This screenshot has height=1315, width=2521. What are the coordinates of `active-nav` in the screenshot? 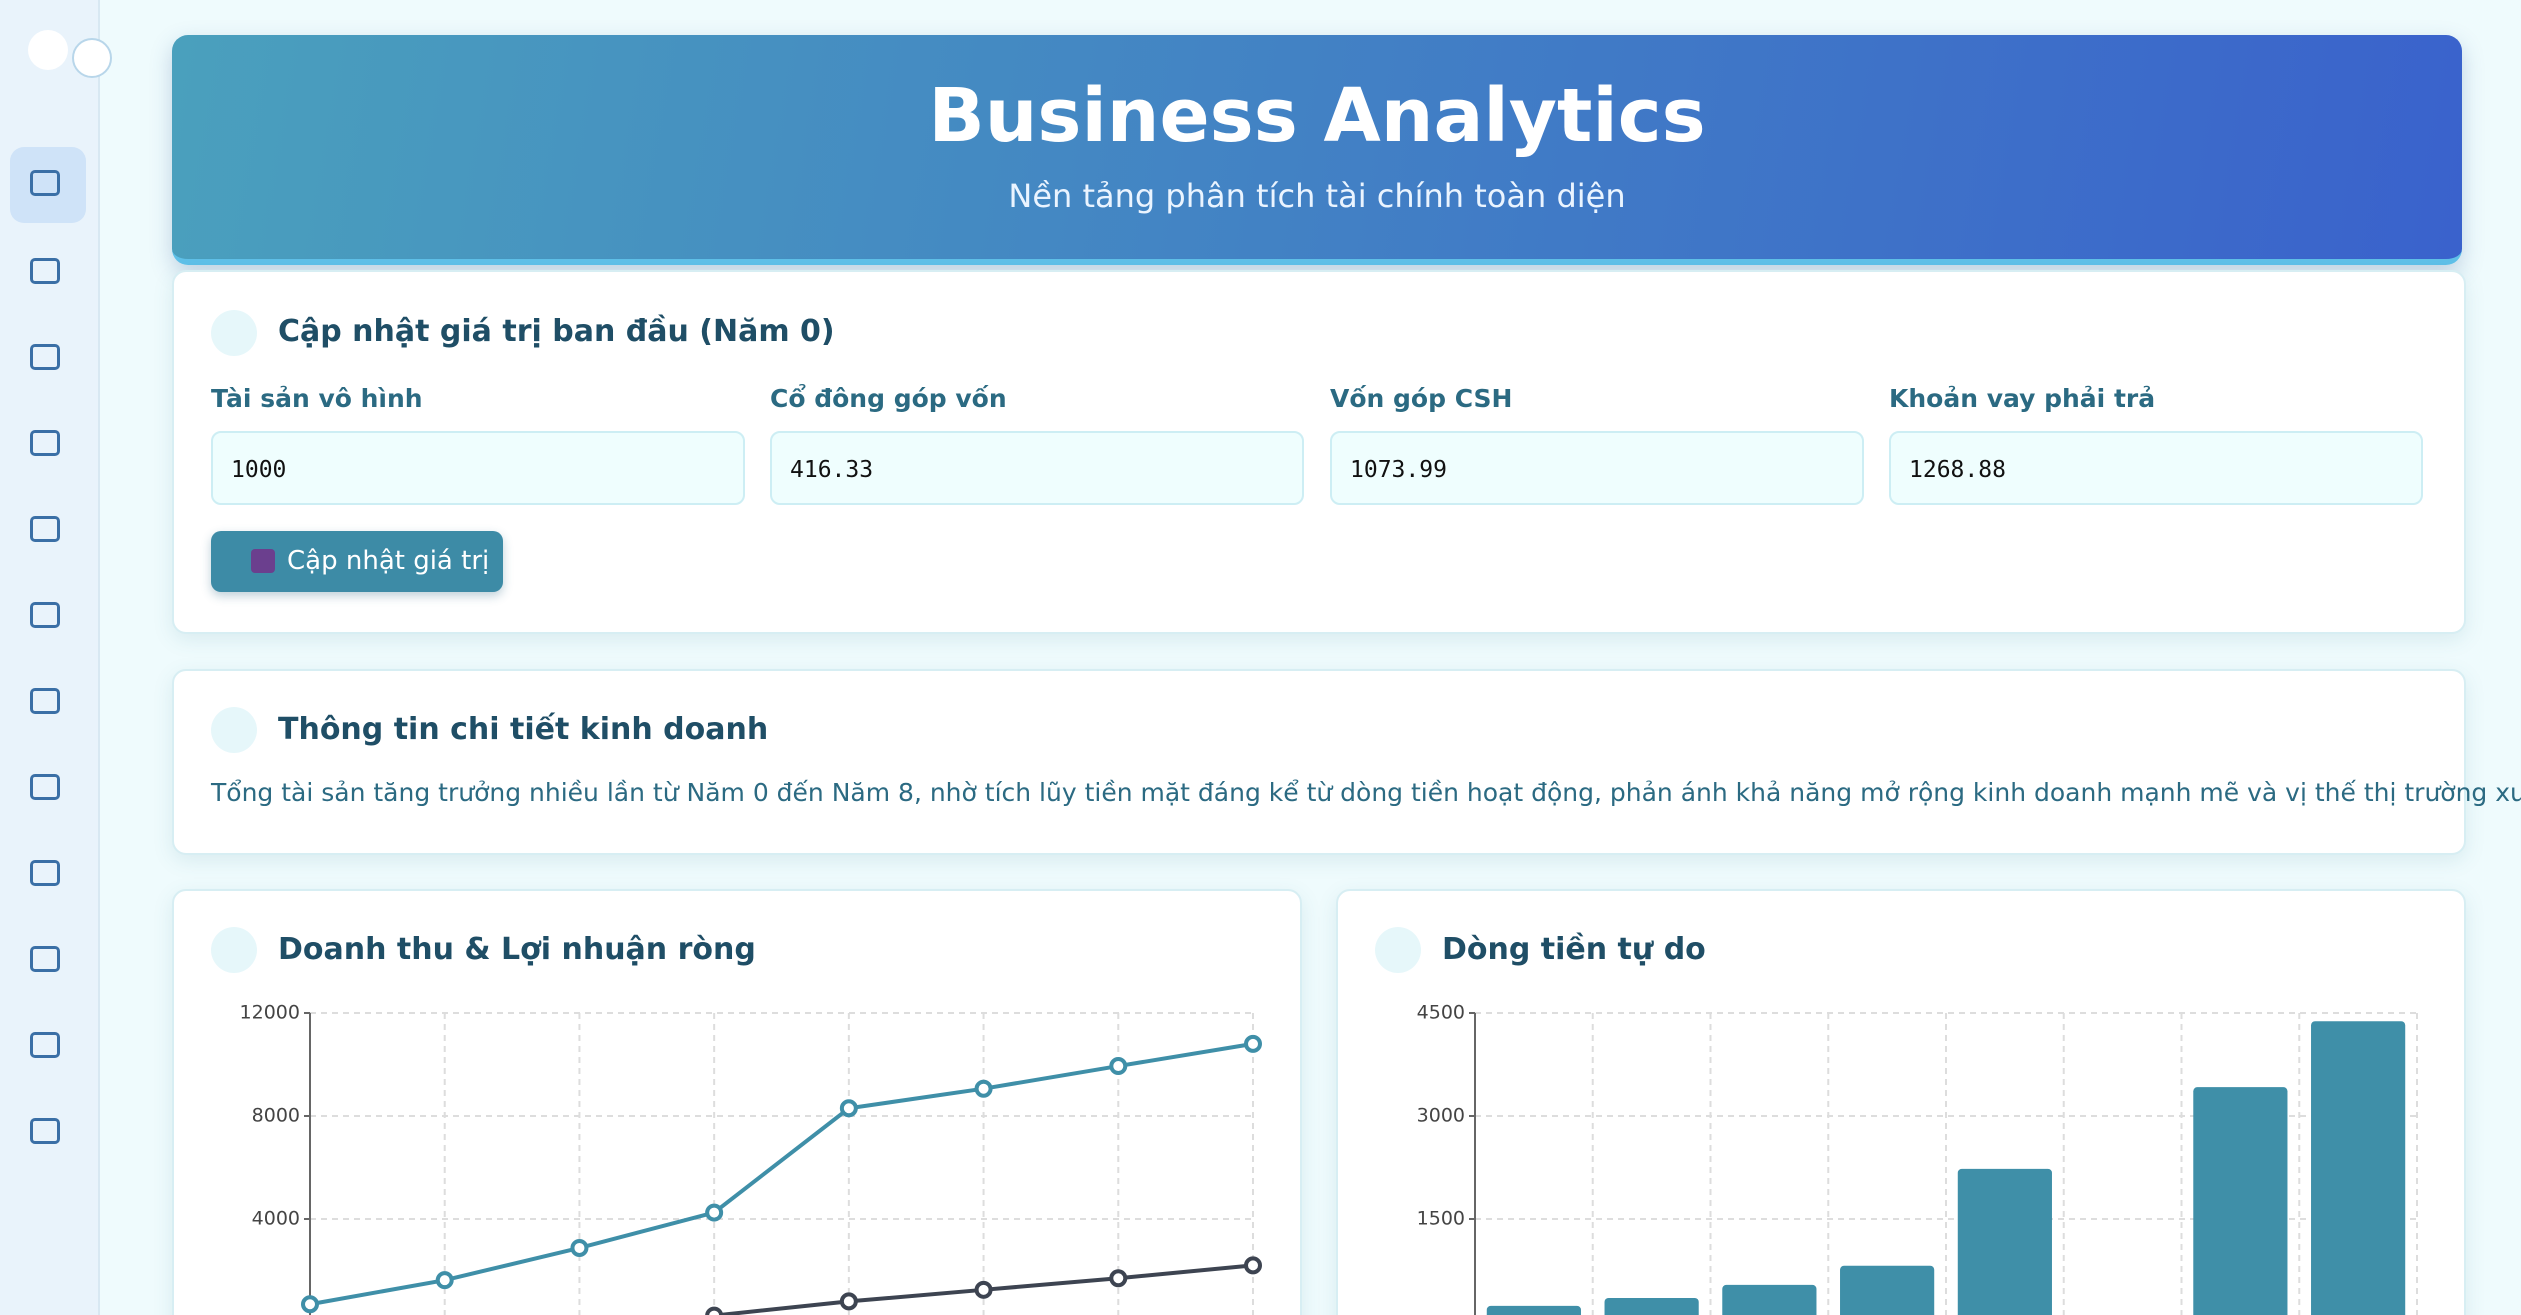 It's located at (48, 185).